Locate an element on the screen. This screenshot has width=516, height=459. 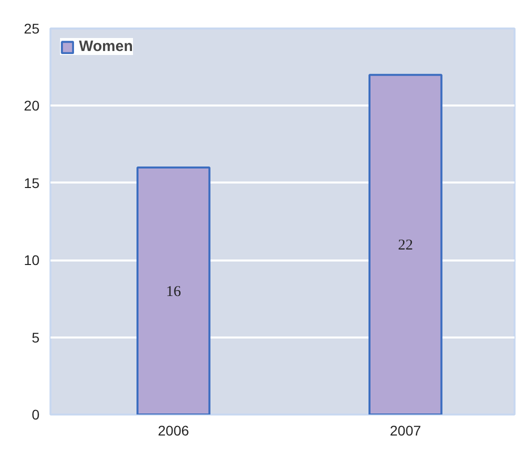
legend-label: Women is located at coordinates (106, 46).